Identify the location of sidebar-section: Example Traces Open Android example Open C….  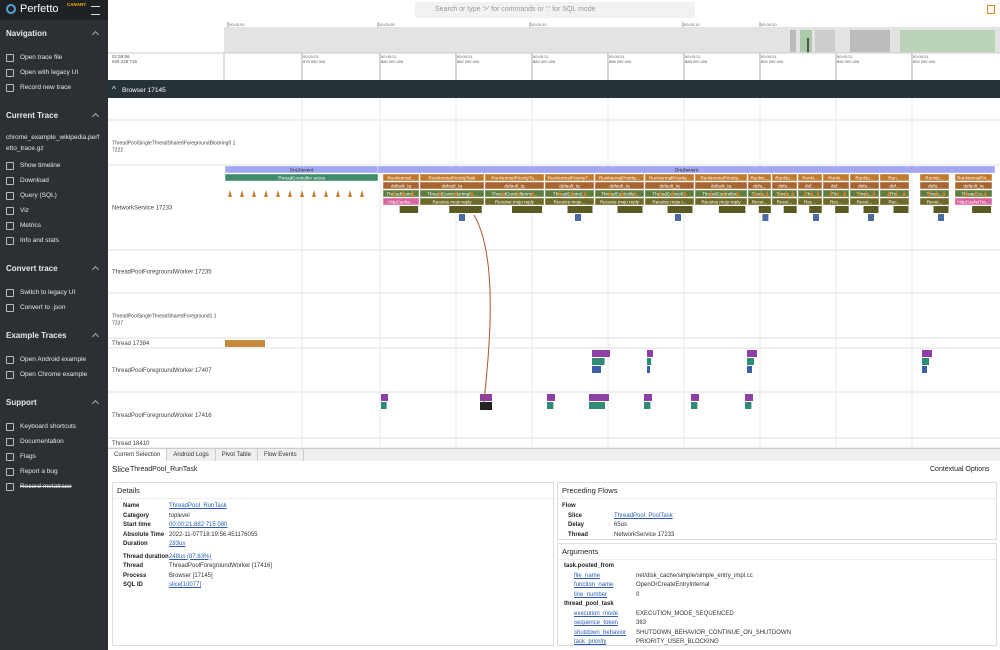
(54, 353).